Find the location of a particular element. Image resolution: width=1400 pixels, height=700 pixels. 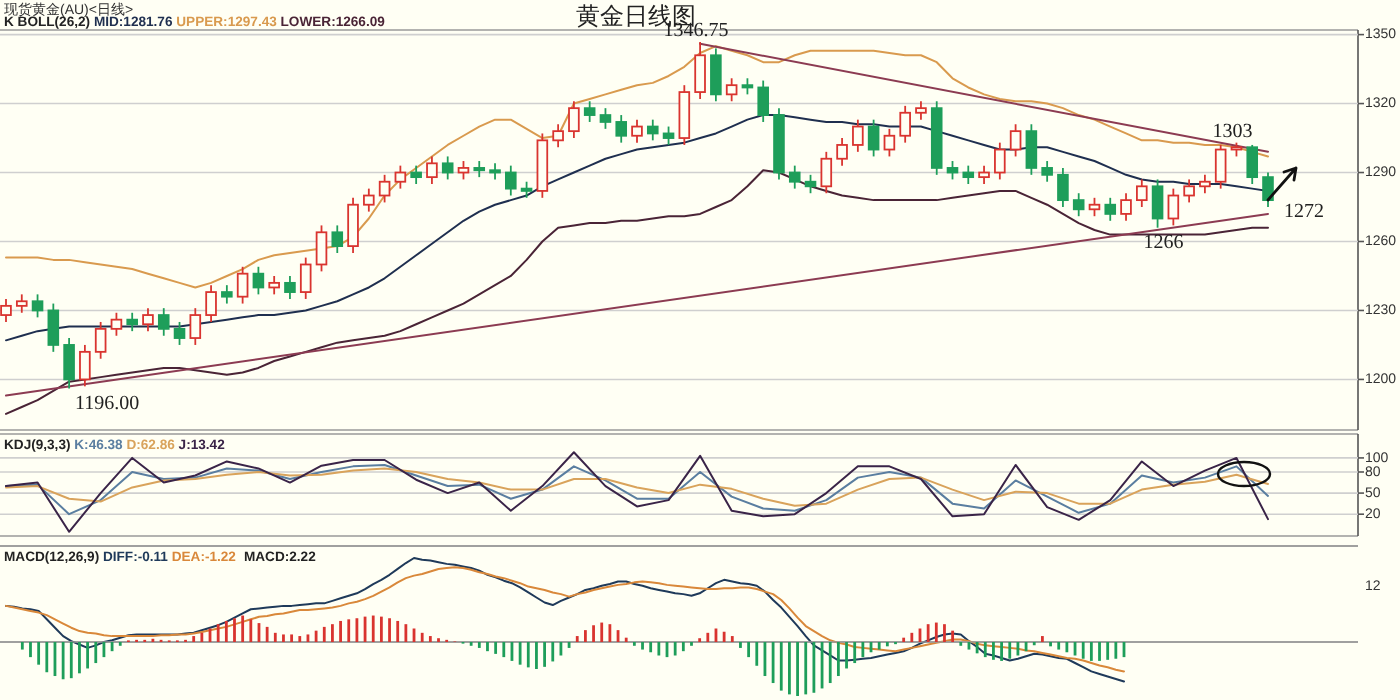

annotation: 1266 is located at coordinates (1163, 242).